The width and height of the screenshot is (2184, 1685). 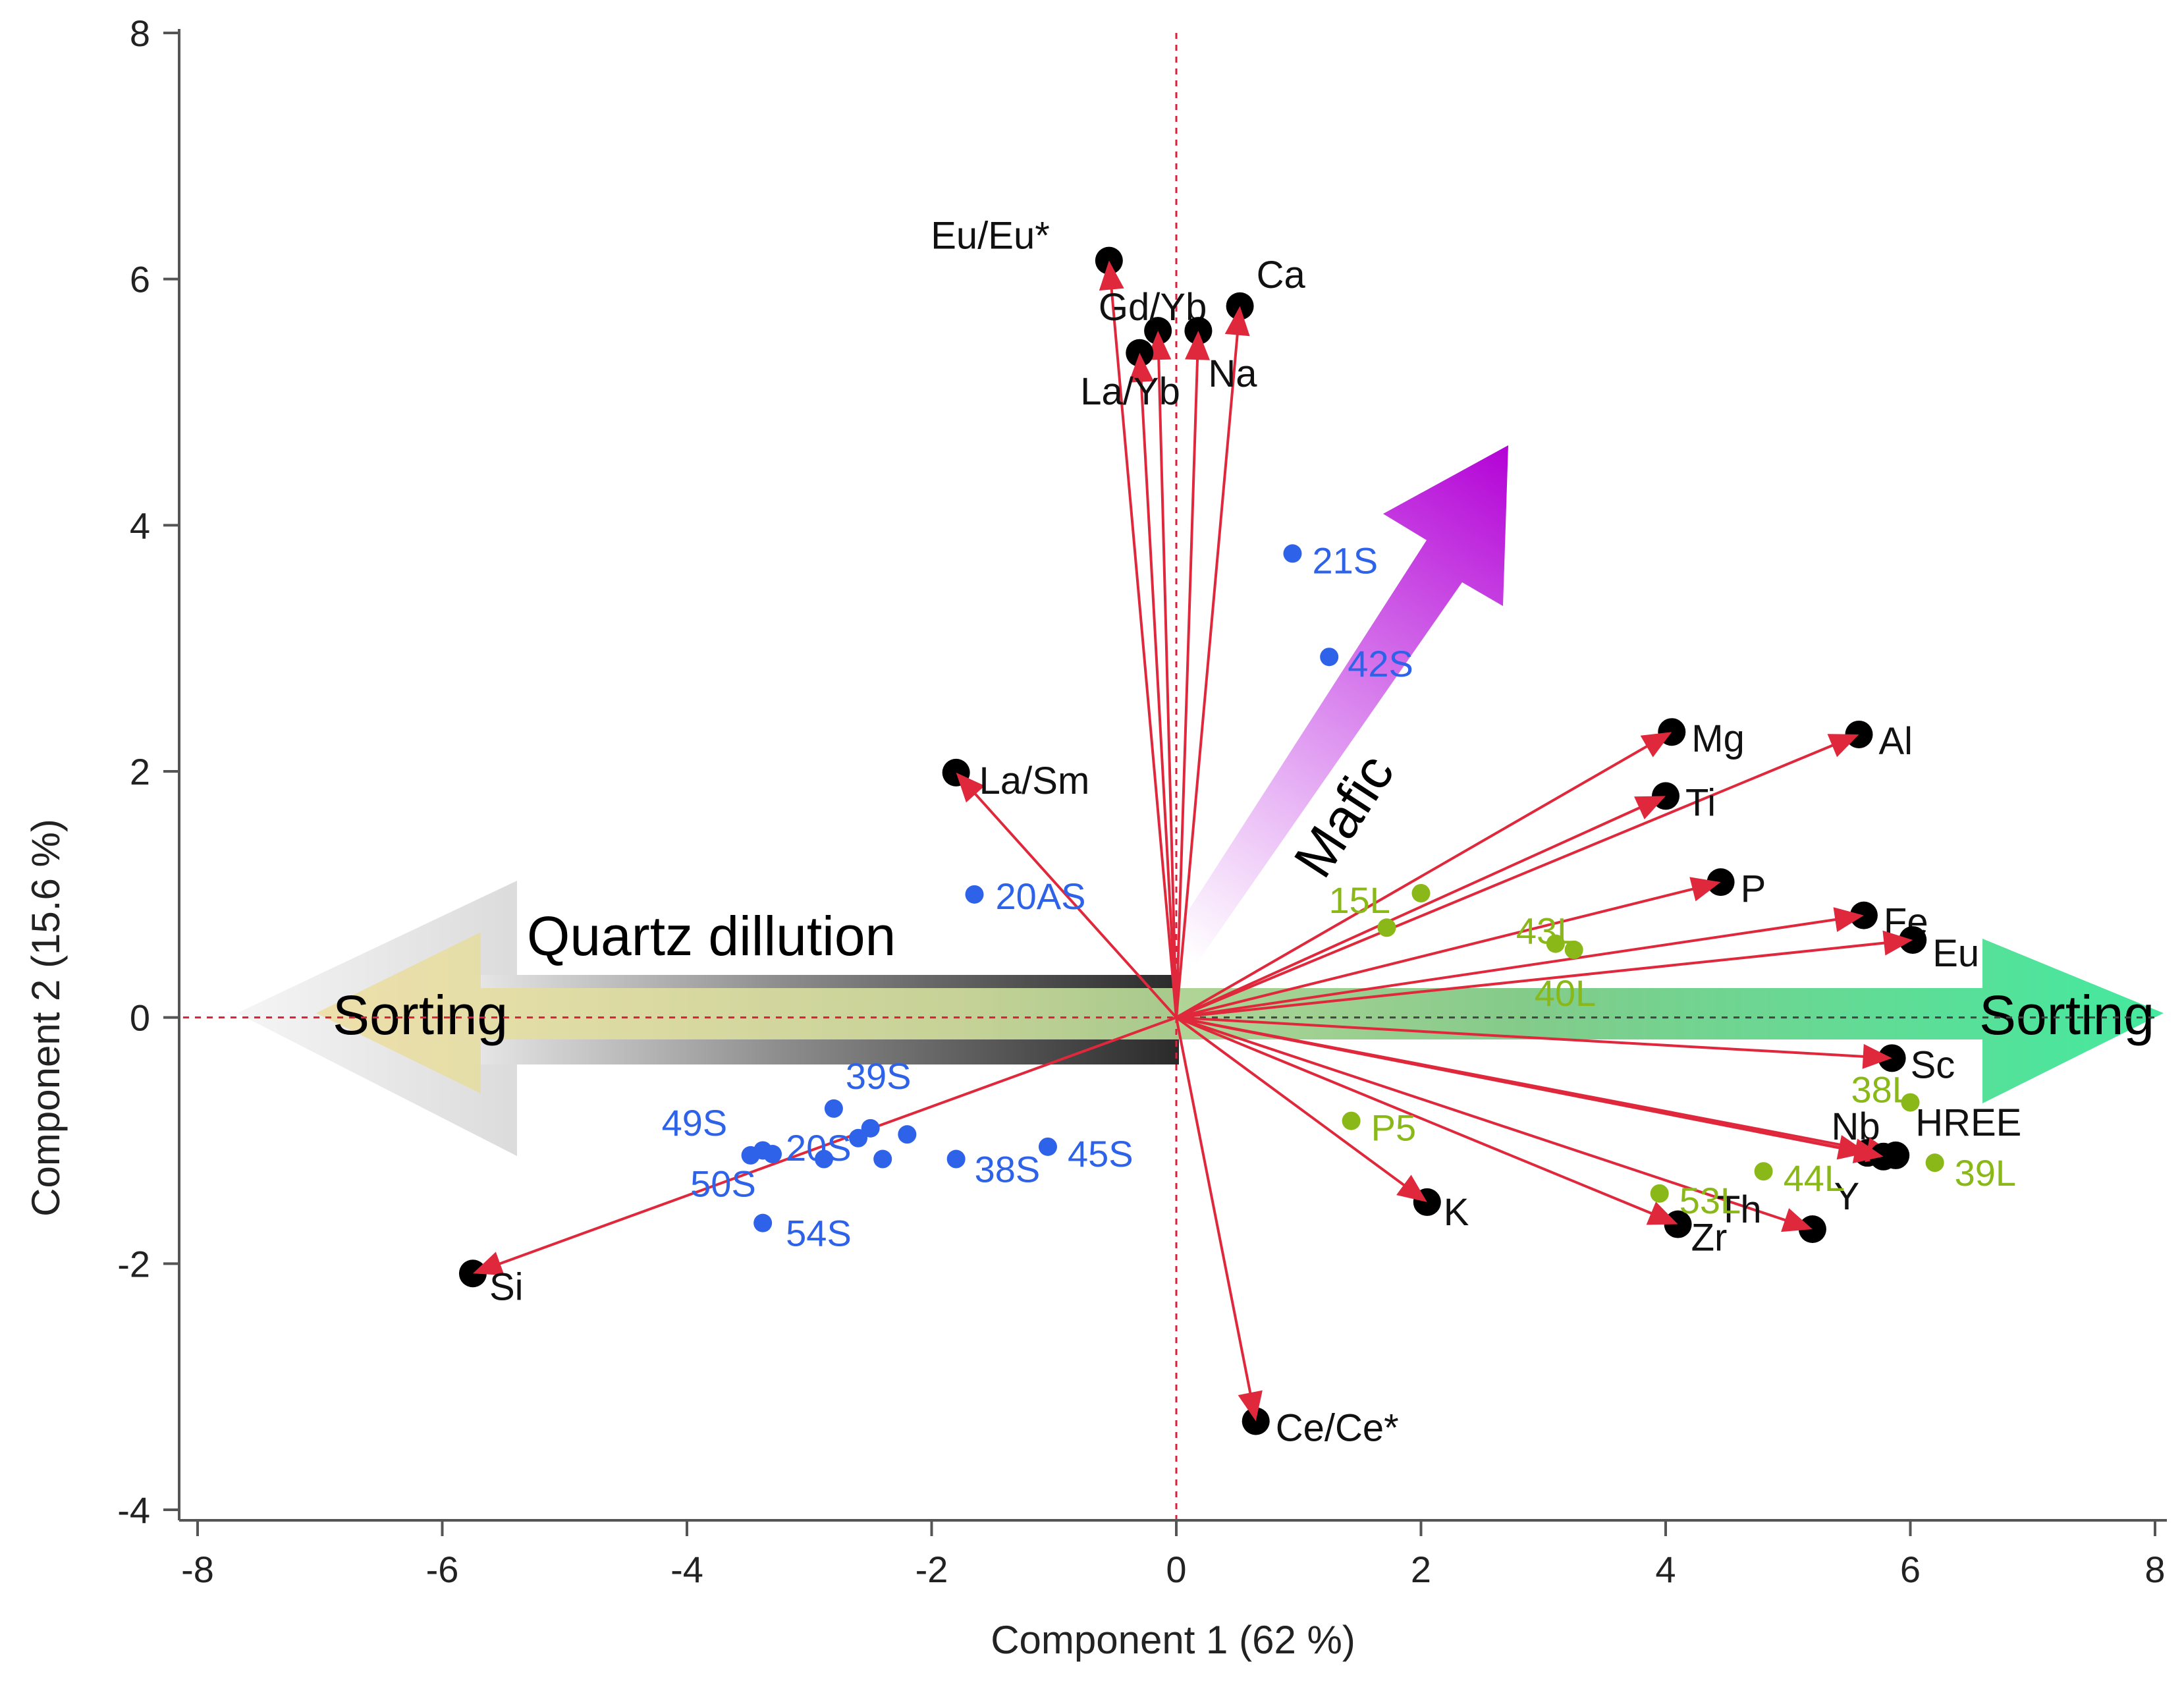 I want to click on sample-label-p5: P5, so click(x=1394, y=1128).